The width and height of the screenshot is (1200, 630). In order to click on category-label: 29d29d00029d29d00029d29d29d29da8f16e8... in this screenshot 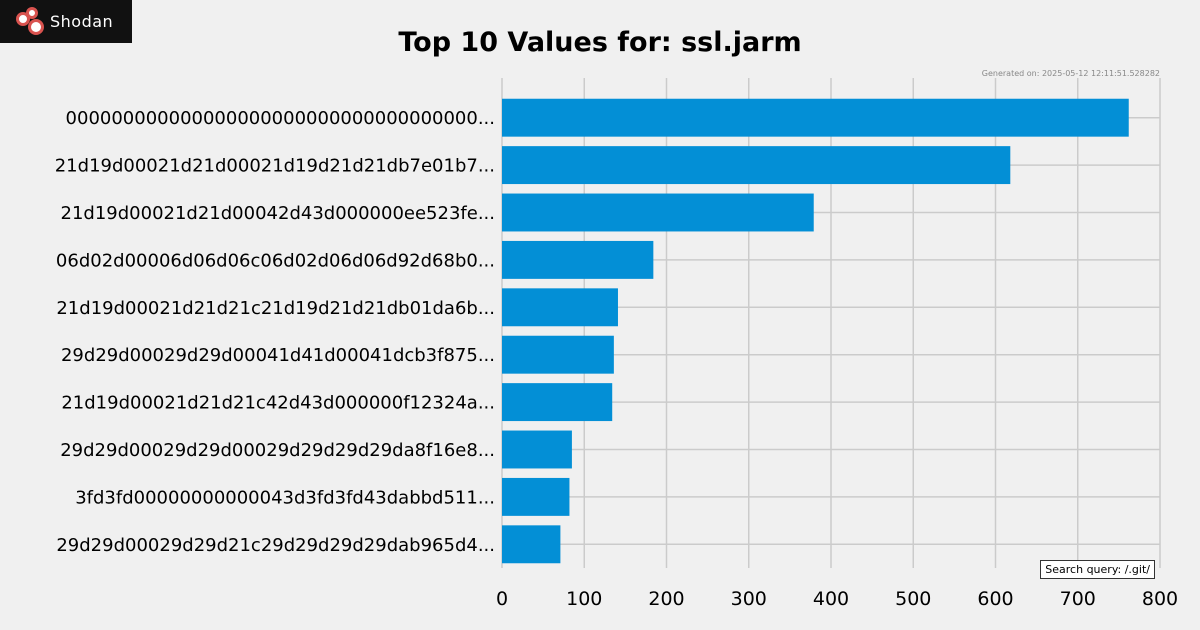, I will do `click(277, 450)`.